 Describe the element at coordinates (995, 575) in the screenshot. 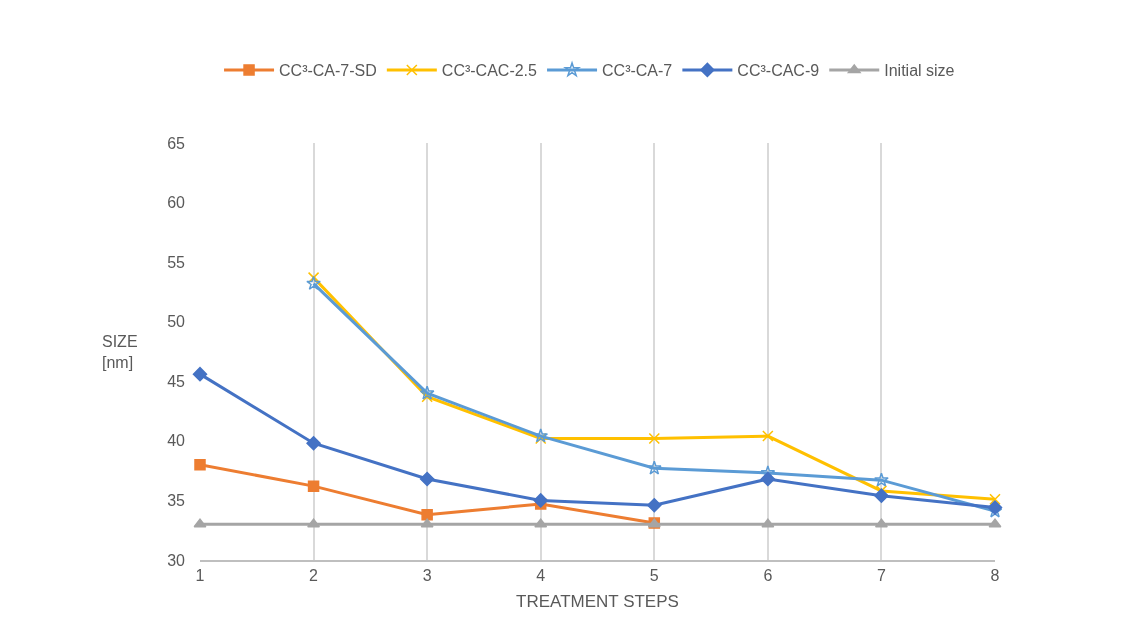

I see `x-tick-label: 8` at that location.